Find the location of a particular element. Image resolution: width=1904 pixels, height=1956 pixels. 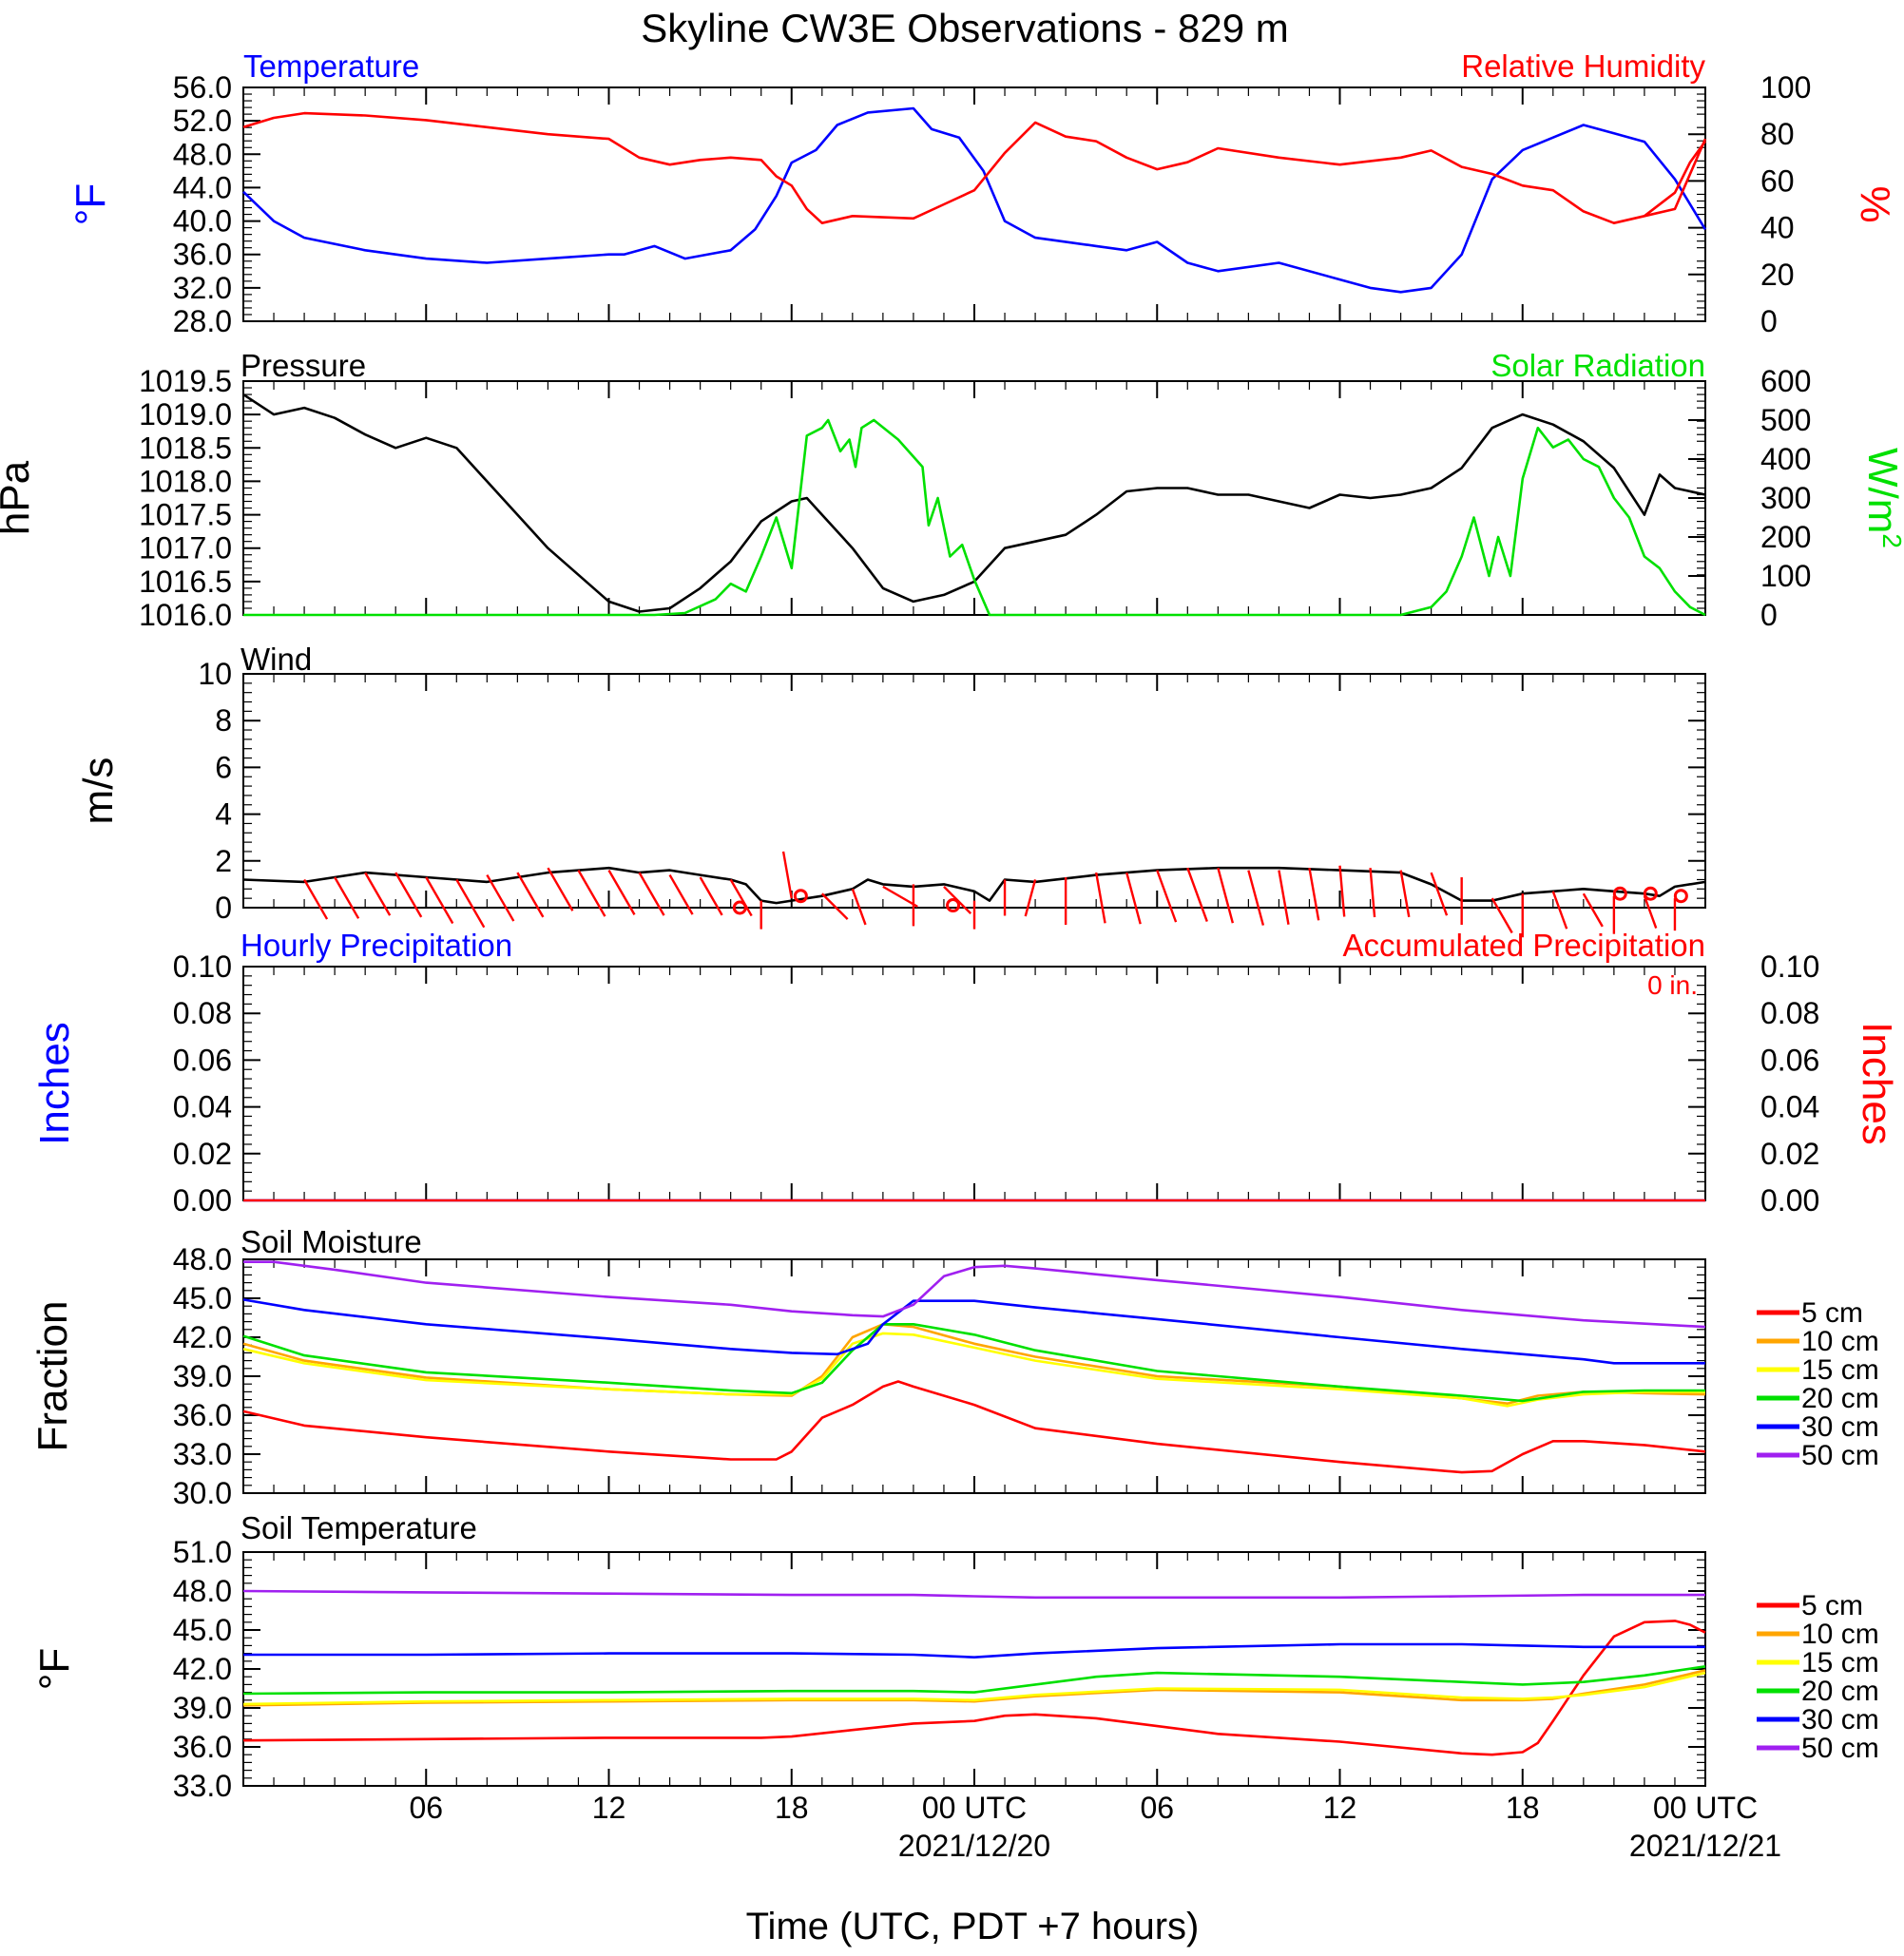

series-wind-line is located at coordinates (974, 885).